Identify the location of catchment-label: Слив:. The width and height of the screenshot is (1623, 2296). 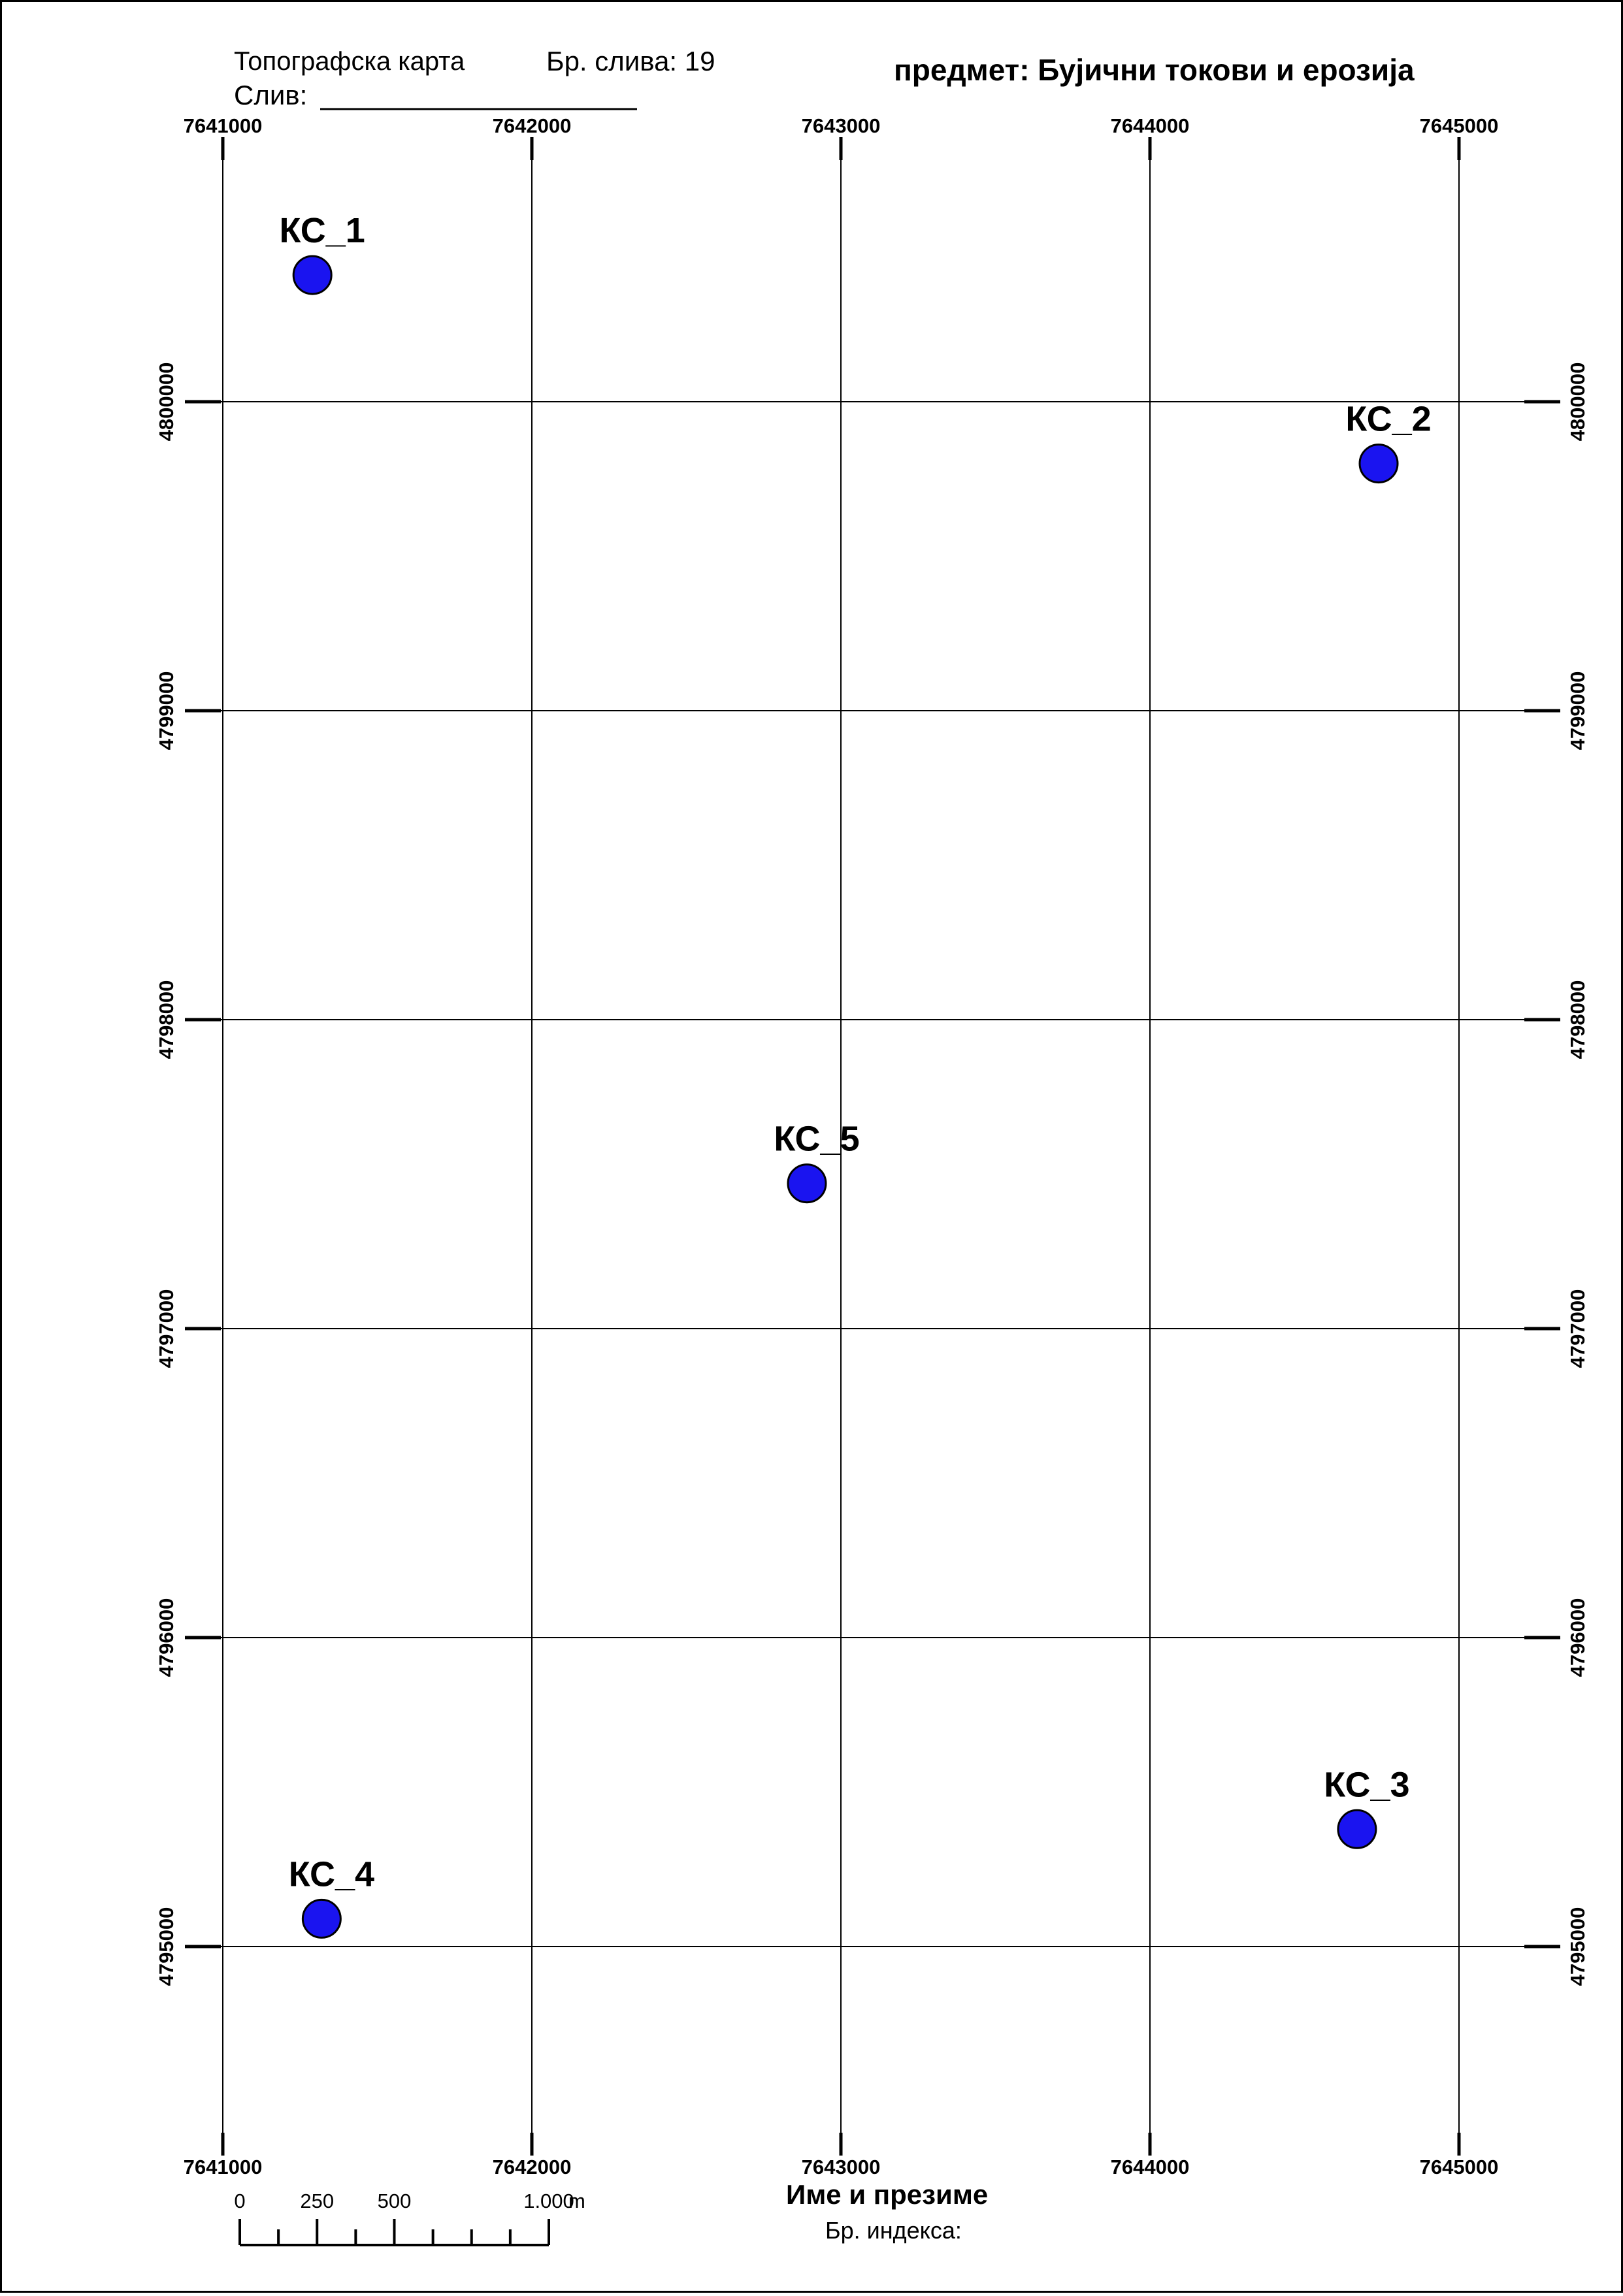
(271, 95).